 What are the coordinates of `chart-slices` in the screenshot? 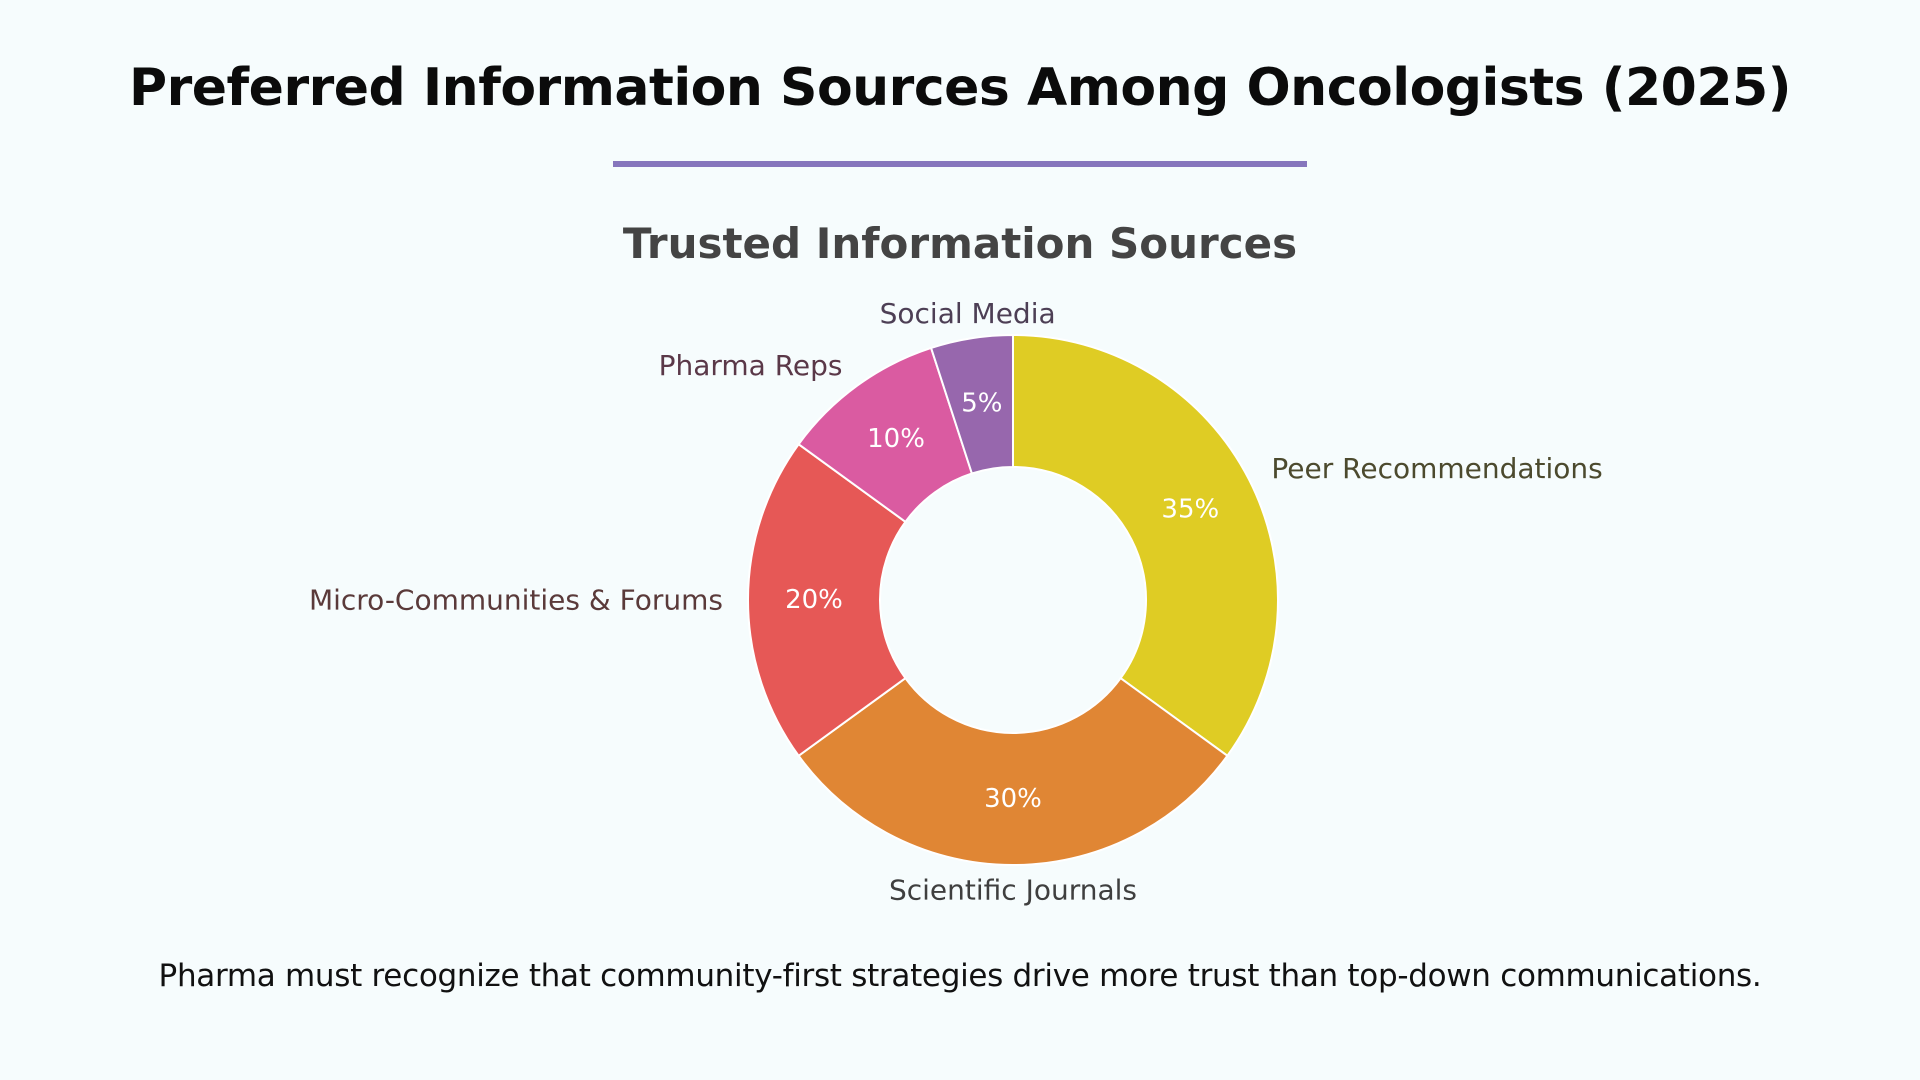 It's located at (1013, 599).